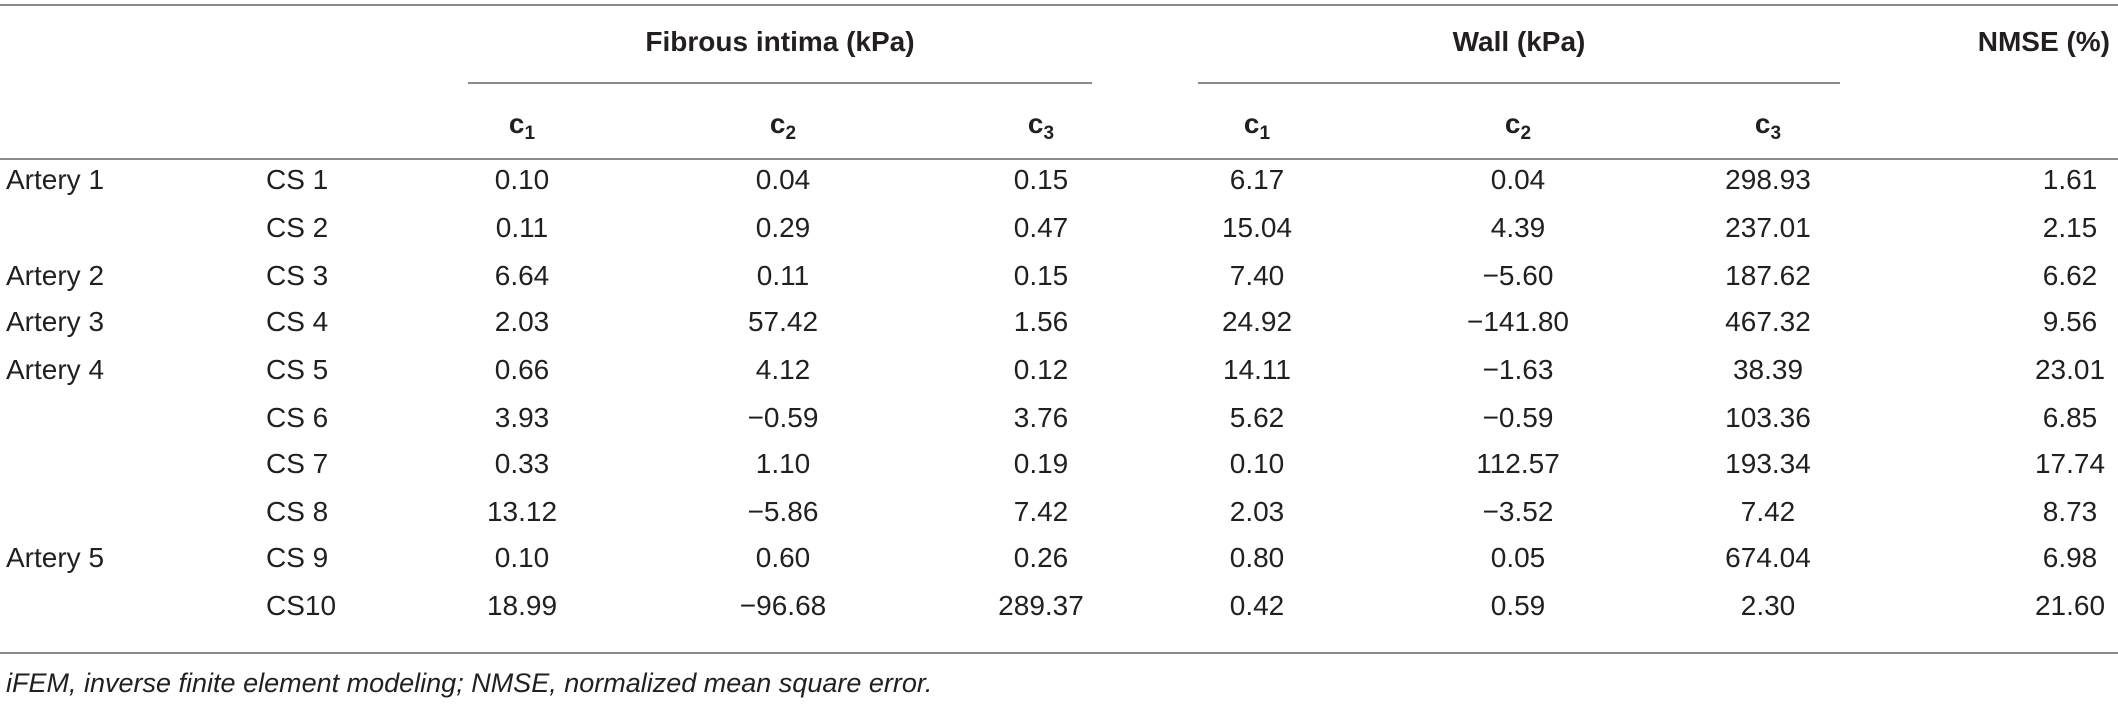 This screenshot has width=2118, height=704. Describe the element at coordinates (783, 605) in the screenshot. I see `value-cell: −96.68` at that location.